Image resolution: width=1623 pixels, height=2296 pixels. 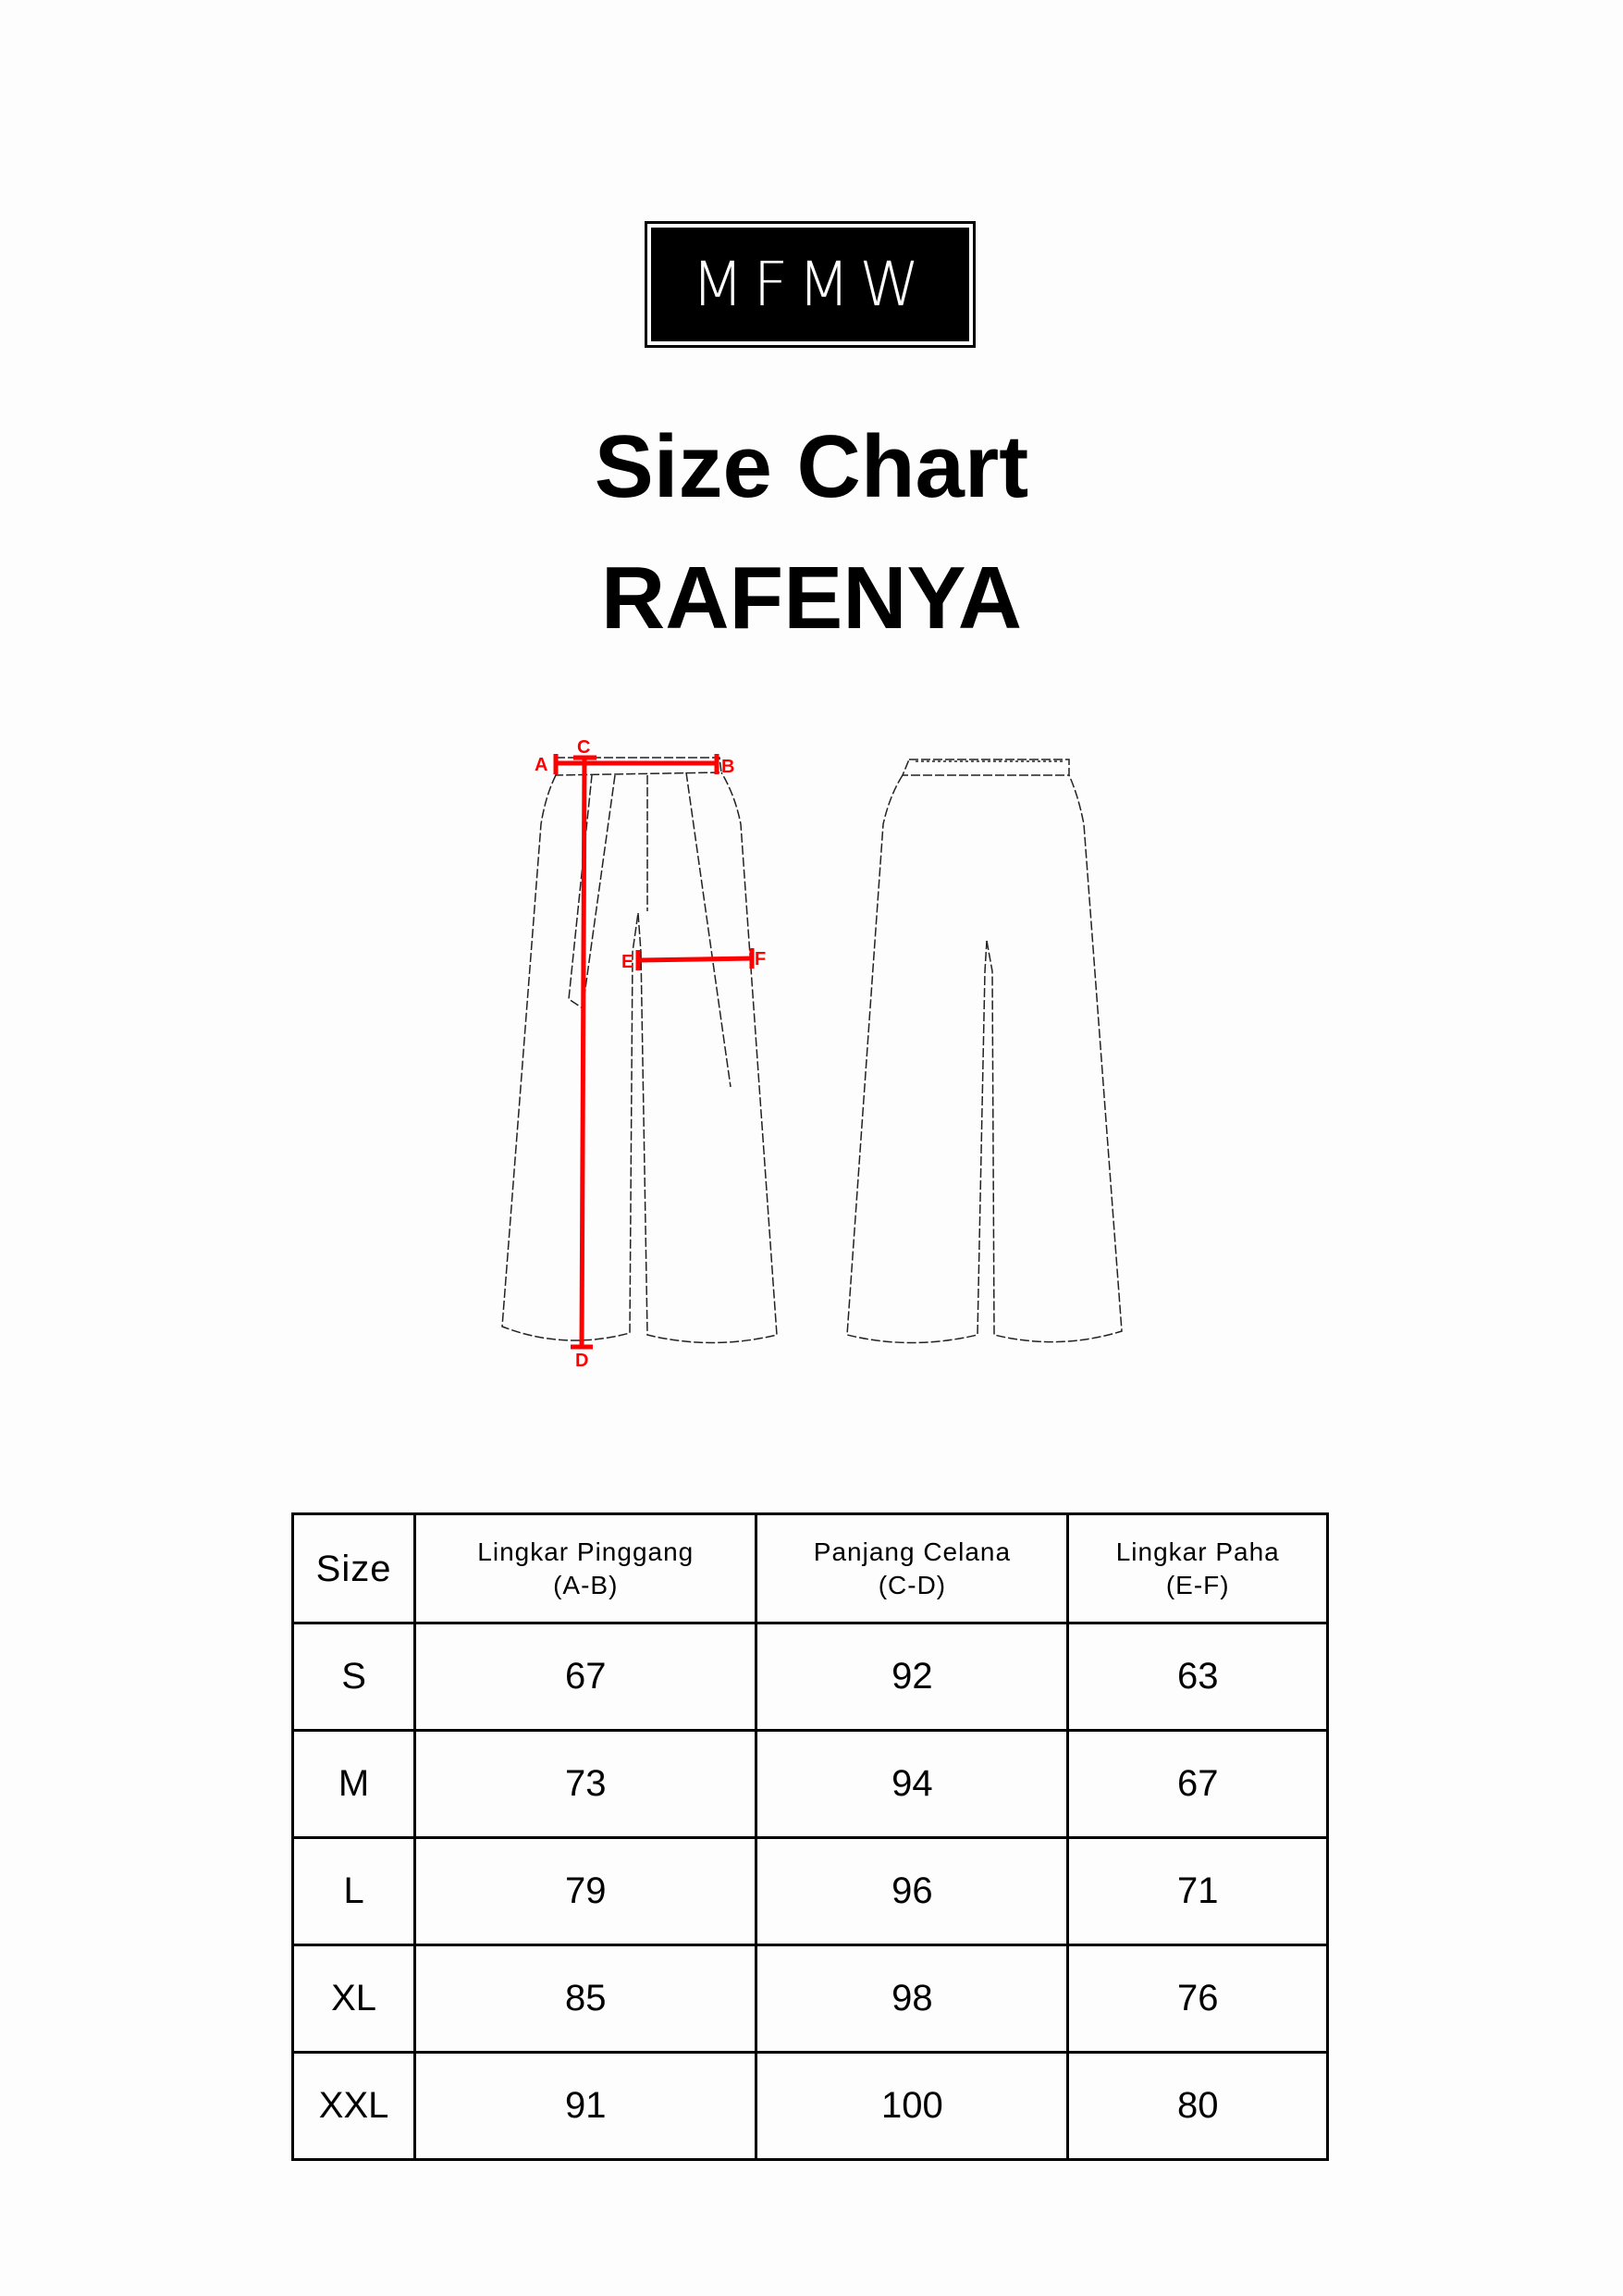 What do you see at coordinates (695, 959) in the screenshot?
I see `thigh-measure-line` at bounding box center [695, 959].